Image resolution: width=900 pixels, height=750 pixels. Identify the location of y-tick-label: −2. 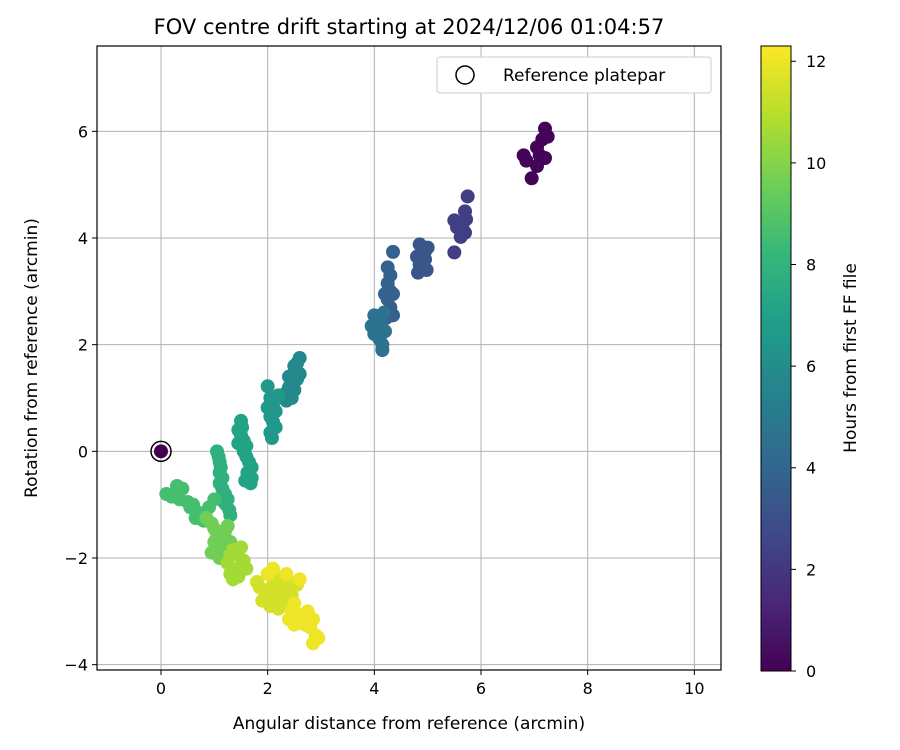
(76, 558).